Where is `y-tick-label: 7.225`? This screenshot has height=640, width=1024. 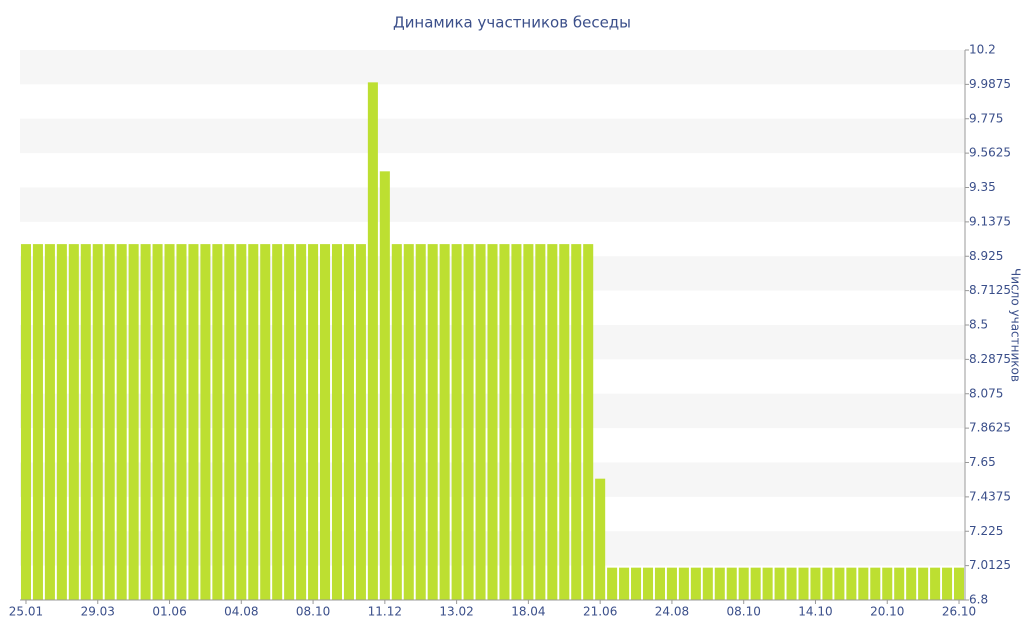
y-tick-label: 7.225 is located at coordinates (986, 531).